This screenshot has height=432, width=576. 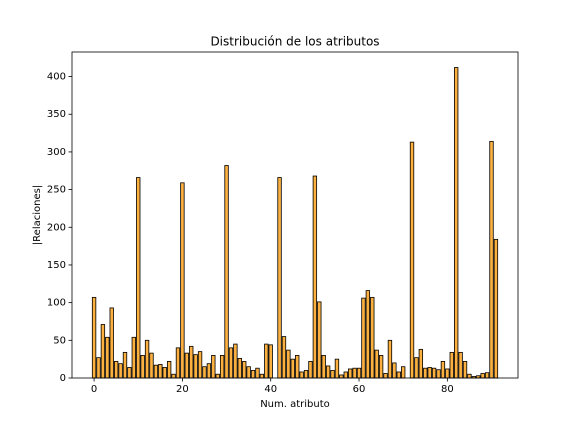 What do you see at coordinates (56, 265) in the screenshot?
I see `y-tick-label: 150` at bounding box center [56, 265].